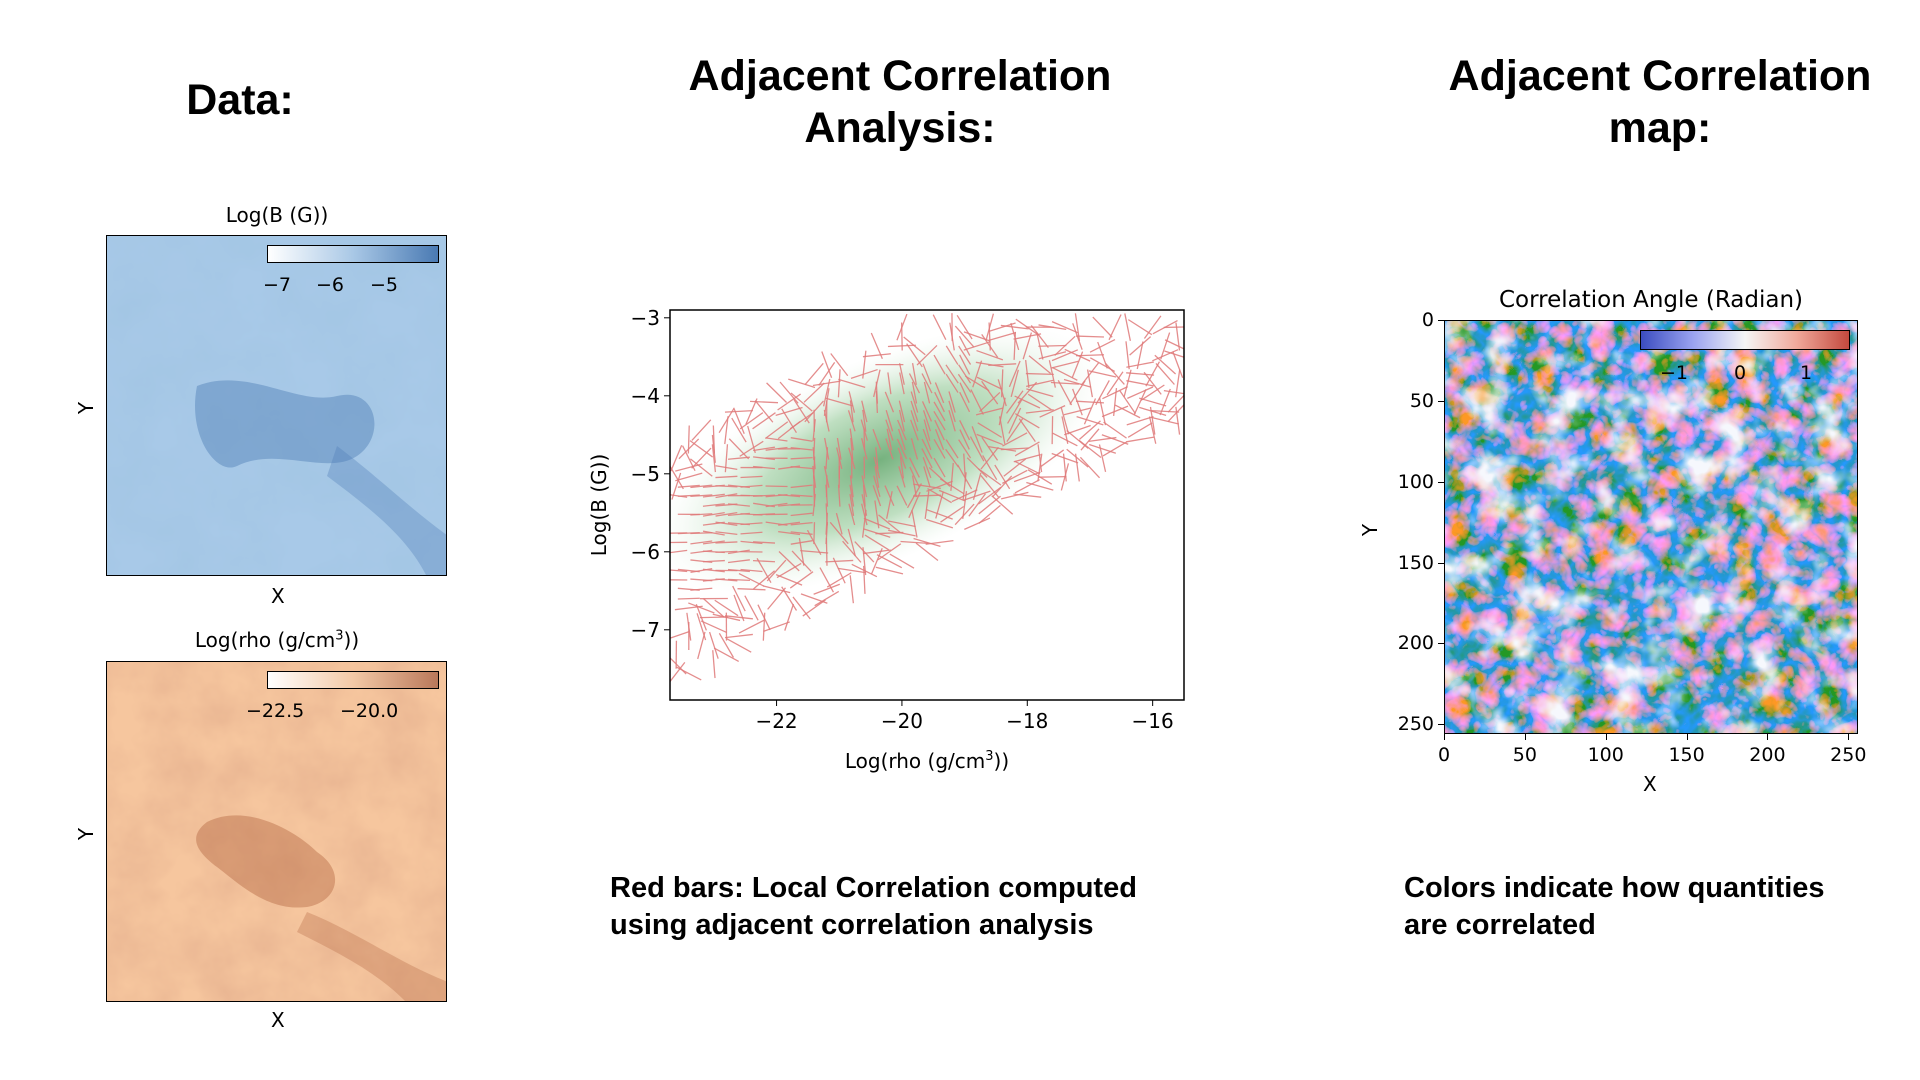 This screenshot has height=1080, width=1920. Describe the element at coordinates (1806, 373) in the screenshot. I see `corr-colorbar-tick: 1` at that location.